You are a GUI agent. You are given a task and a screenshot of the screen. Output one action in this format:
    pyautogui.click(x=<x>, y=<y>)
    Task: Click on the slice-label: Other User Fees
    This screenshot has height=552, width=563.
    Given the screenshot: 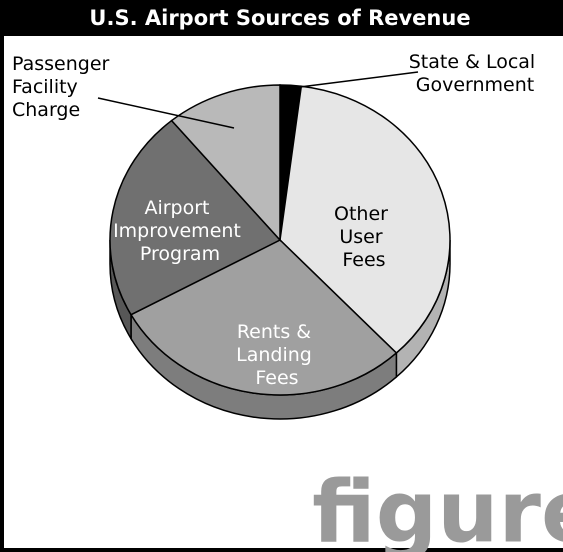 What is the action you would take?
    pyautogui.click(x=364, y=237)
    